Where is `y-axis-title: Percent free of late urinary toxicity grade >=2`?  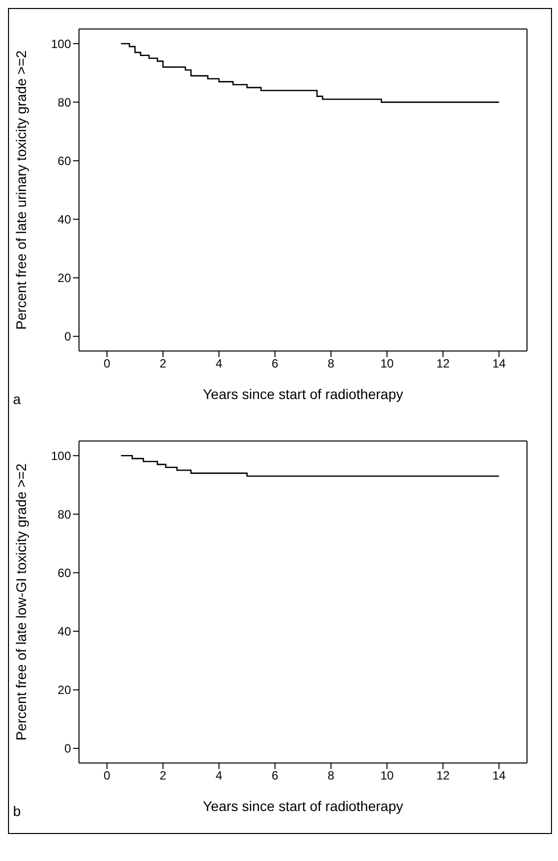
y-axis-title: Percent free of late urinary toxicity grade >=2 is located at coordinates (20, 190).